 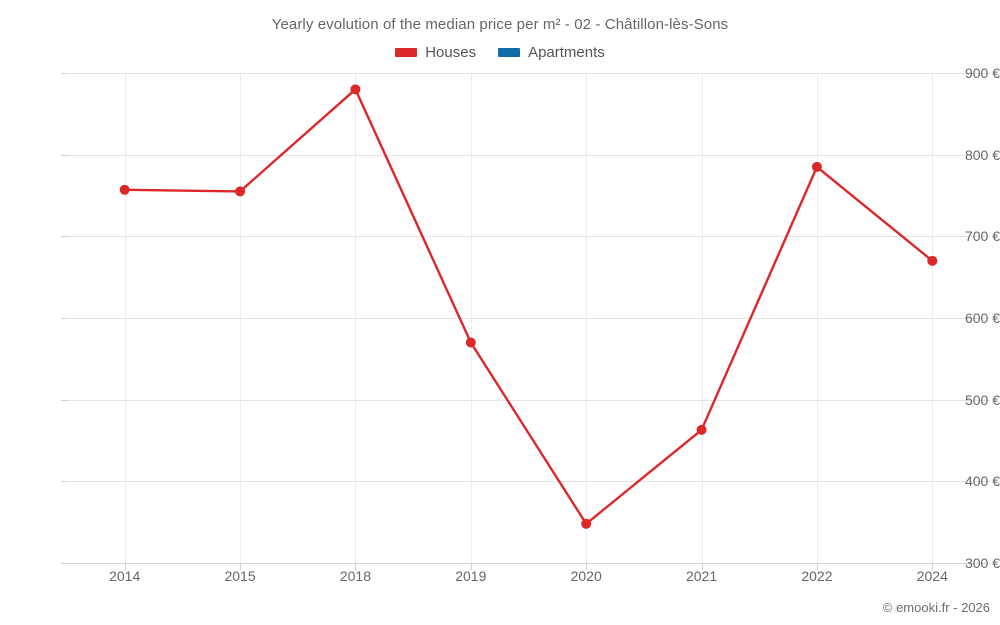 I want to click on x-axis-tick-label: 2024, so click(x=932, y=576).